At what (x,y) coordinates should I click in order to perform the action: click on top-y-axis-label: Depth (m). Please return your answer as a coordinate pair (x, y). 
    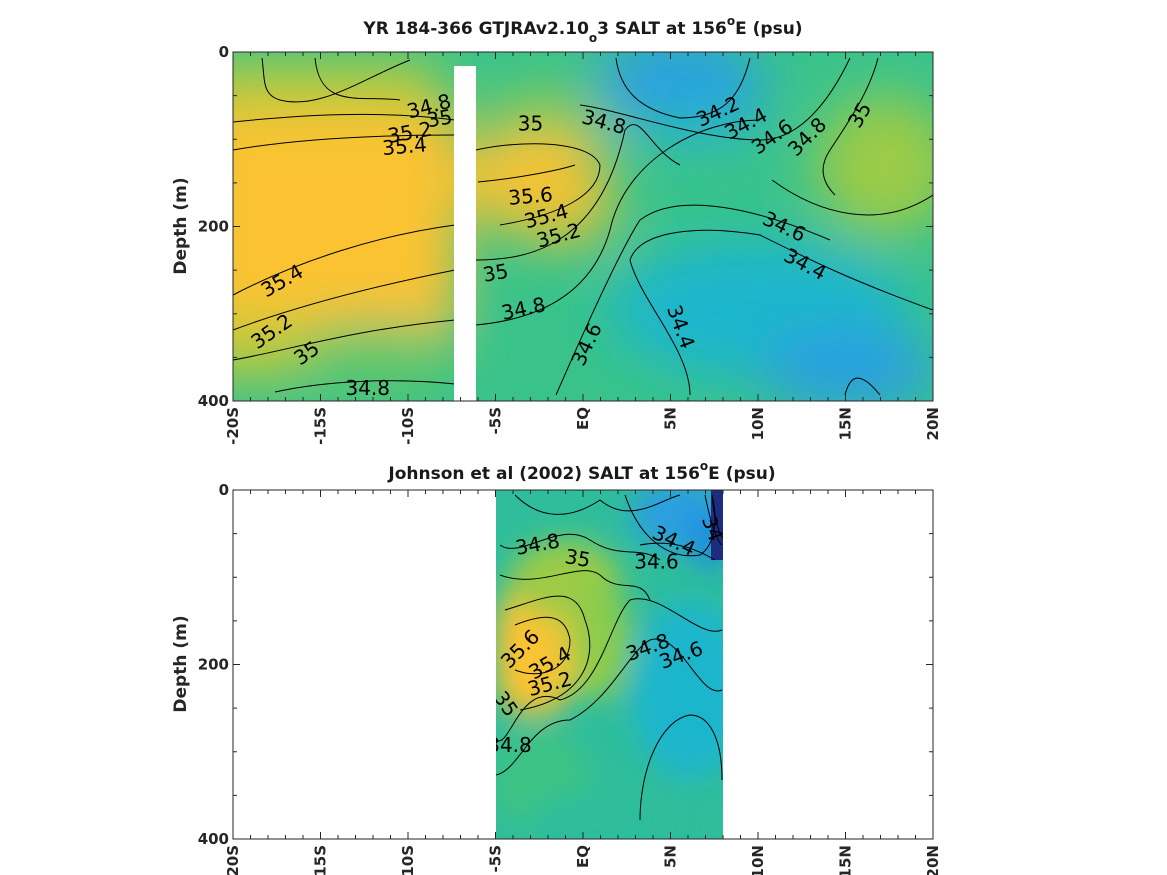
    Looking at the image, I should click on (181, 225).